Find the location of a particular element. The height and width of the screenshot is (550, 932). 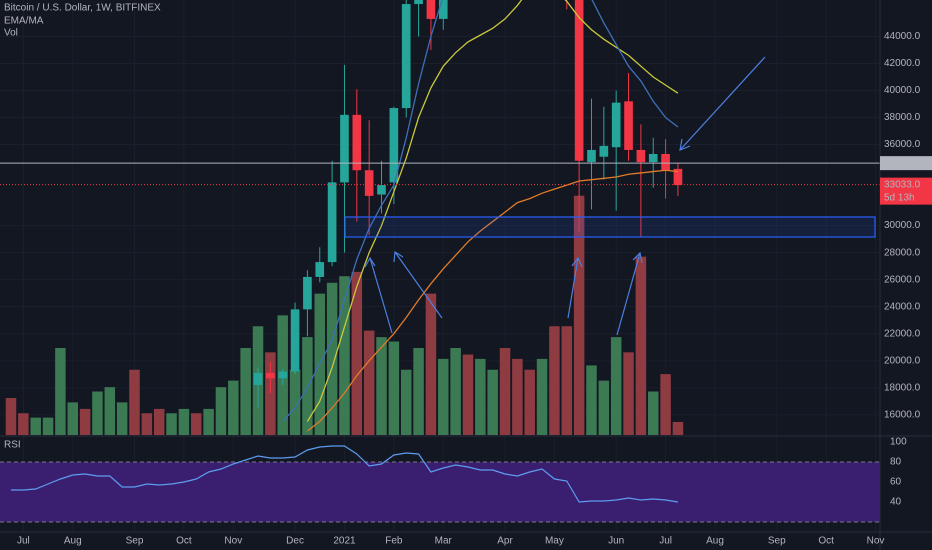

price-label: 34624.3 is located at coordinates (902, 163).